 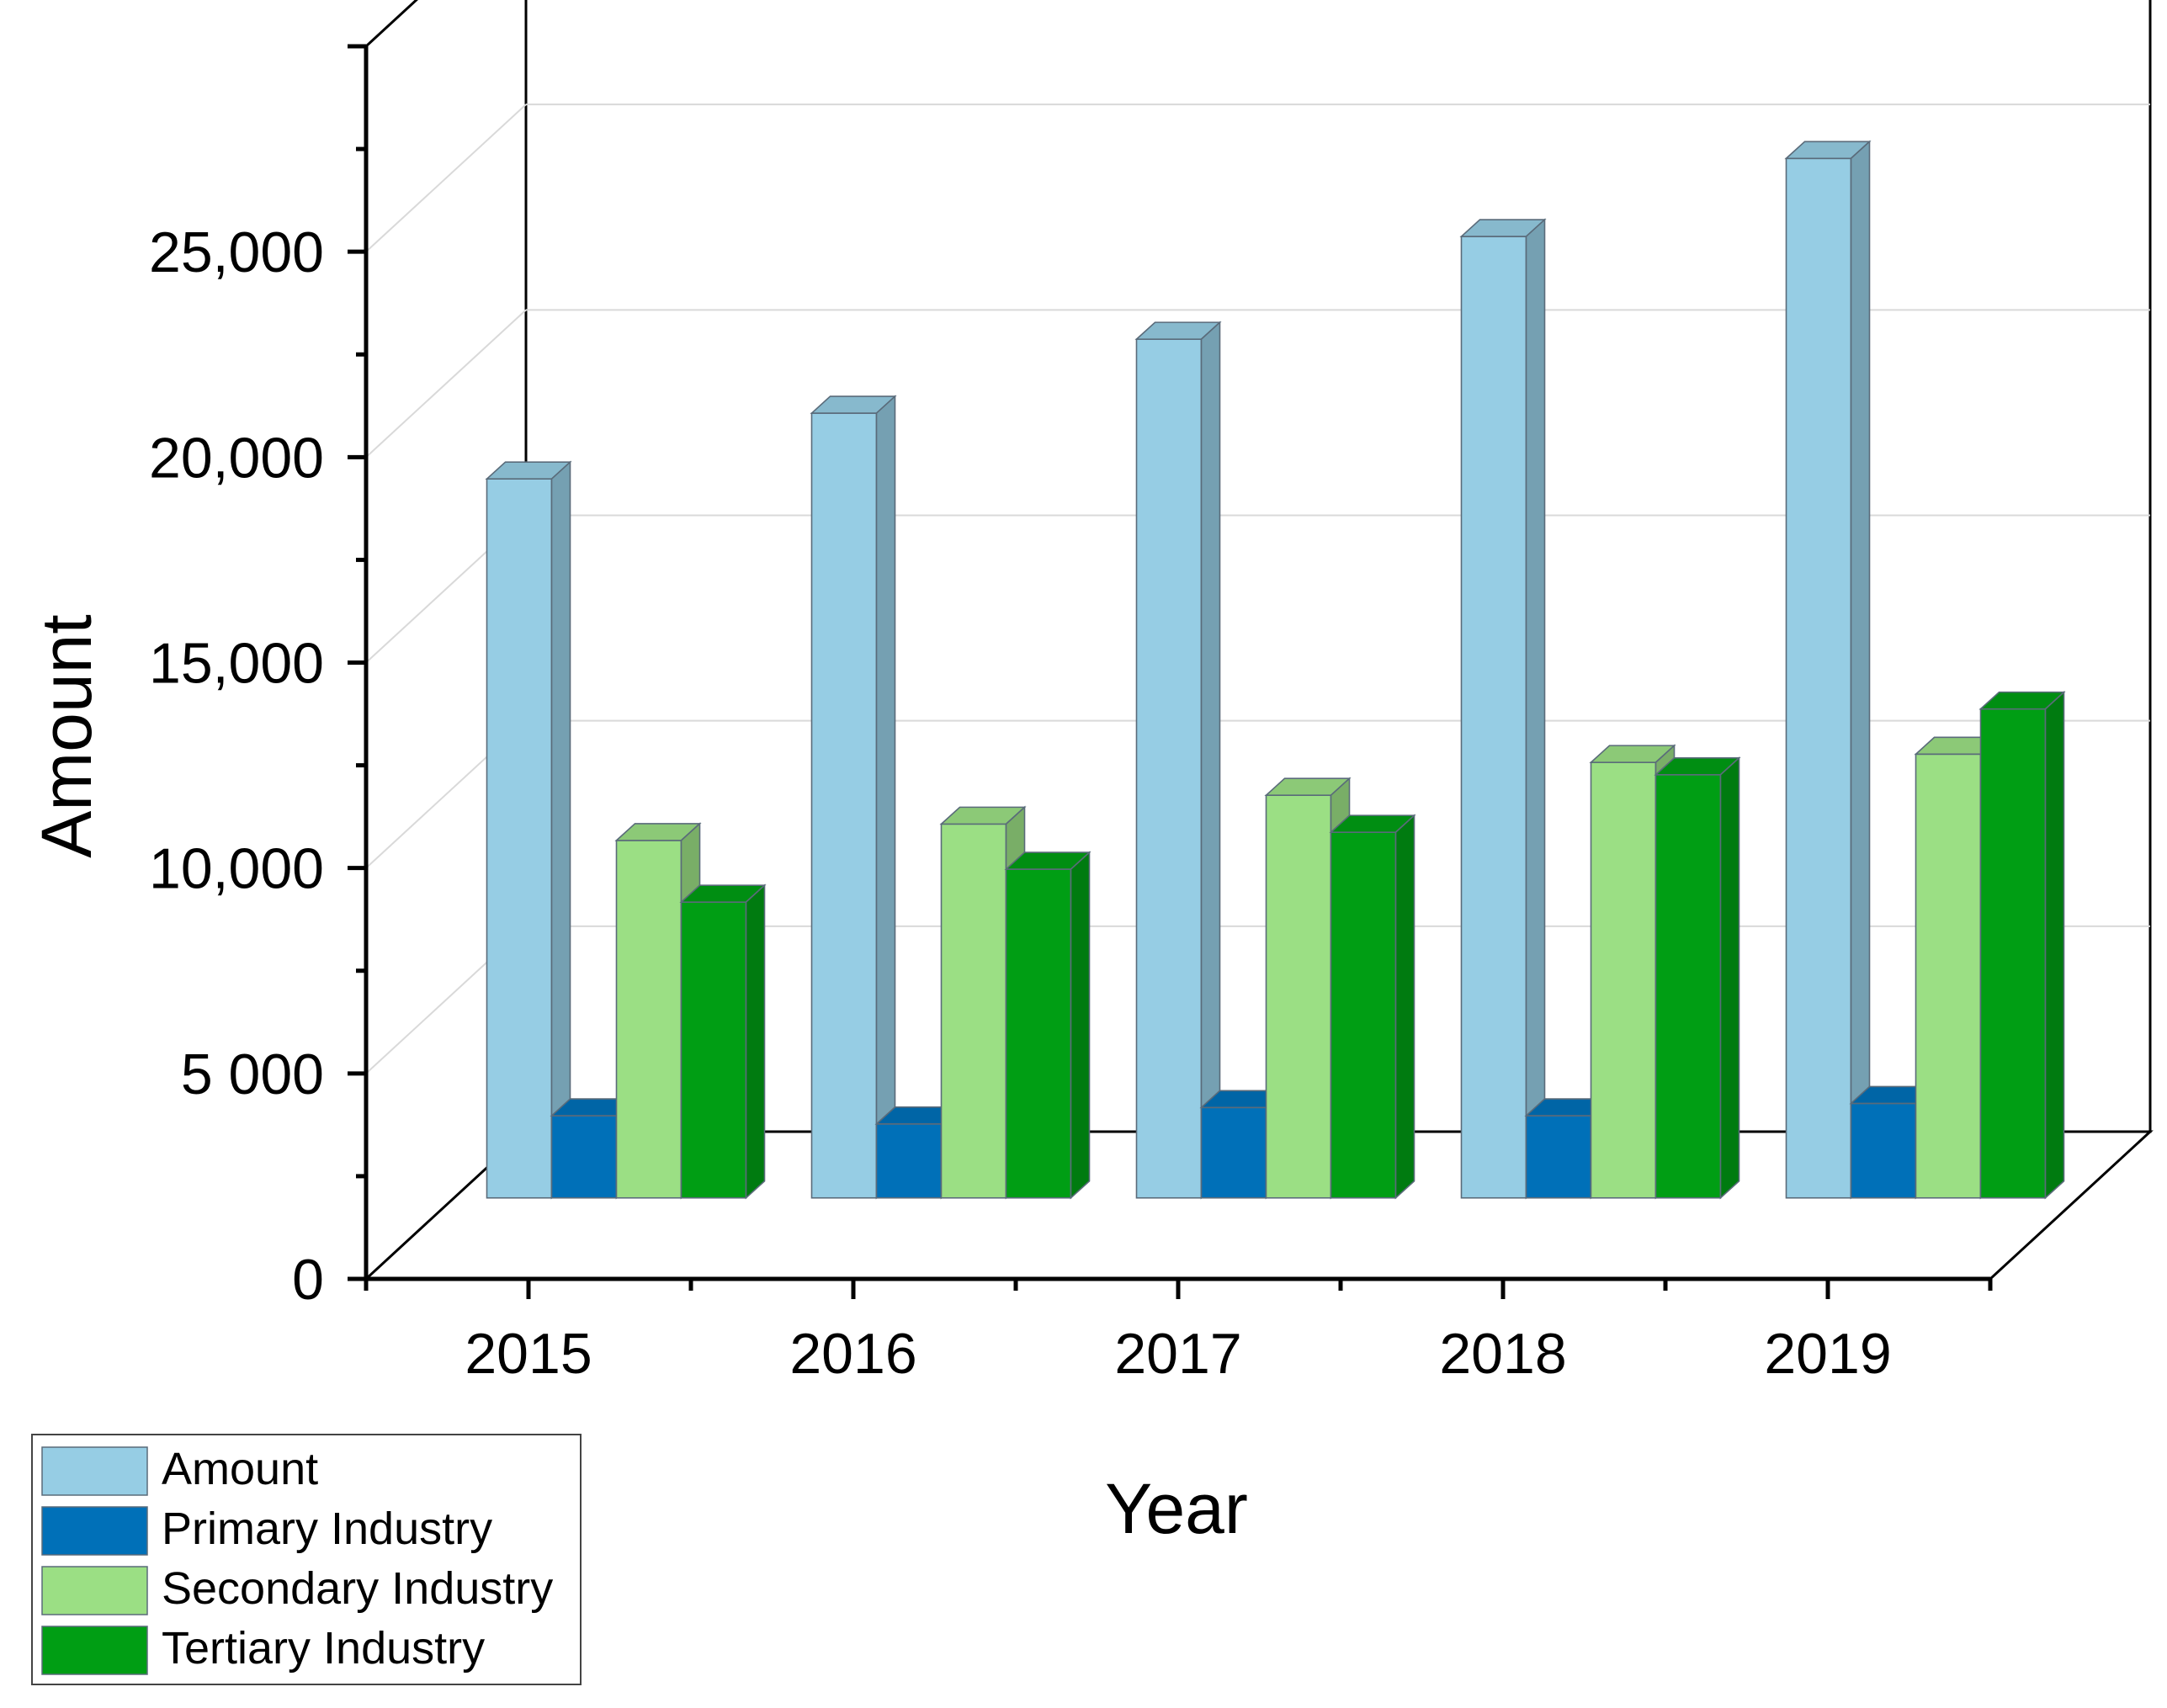 What do you see at coordinates (528, 1354) in the screenshot?
I see `x-tick-label: 2015` at bounding box center [528, 1354].